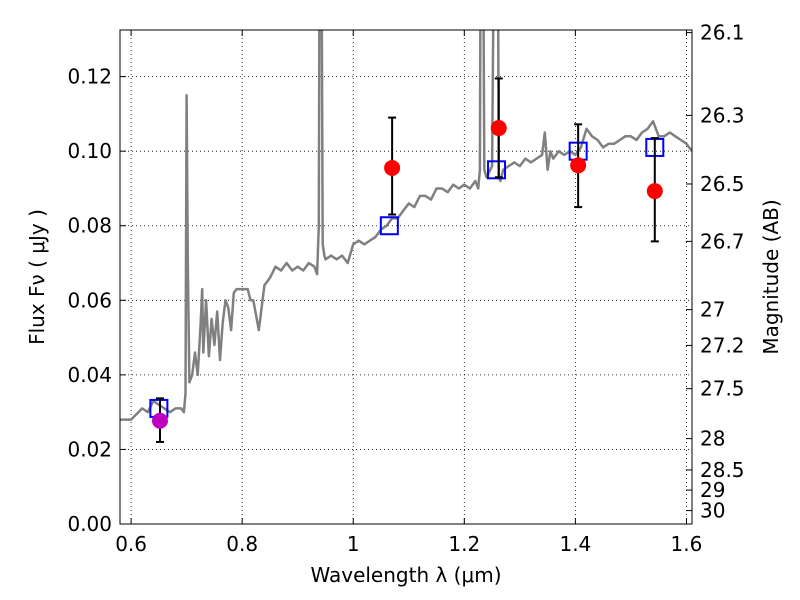  I want to click on x-tick-label: 0.8, so click(242, 544).